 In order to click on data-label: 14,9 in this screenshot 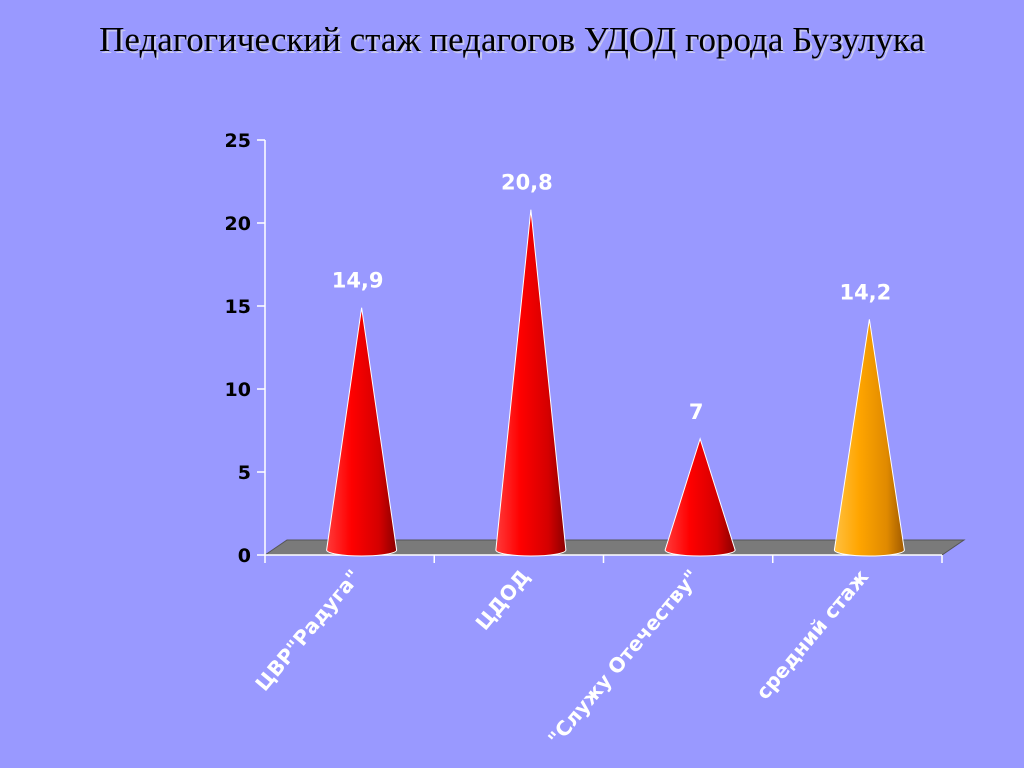, I will do `click(358, 281)`.